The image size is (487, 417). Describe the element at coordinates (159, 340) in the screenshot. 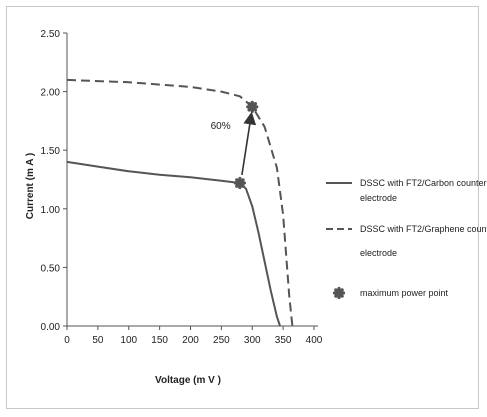

I see `x-tick-label: 150` at that location.